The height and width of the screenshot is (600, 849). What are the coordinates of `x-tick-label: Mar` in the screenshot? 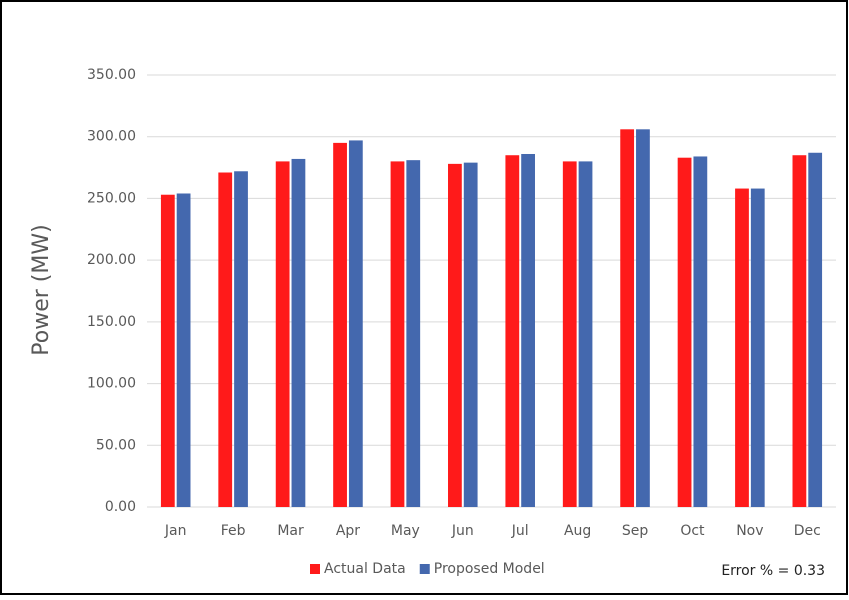 It's located at (290, 531).